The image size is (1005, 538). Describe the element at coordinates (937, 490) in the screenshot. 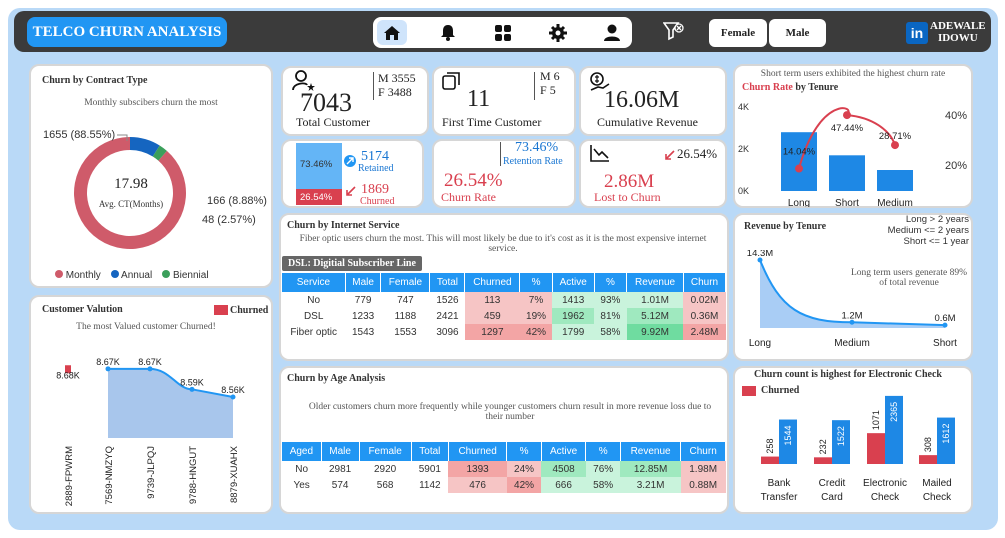

I see `x-tick: Mailed Check` at that location.